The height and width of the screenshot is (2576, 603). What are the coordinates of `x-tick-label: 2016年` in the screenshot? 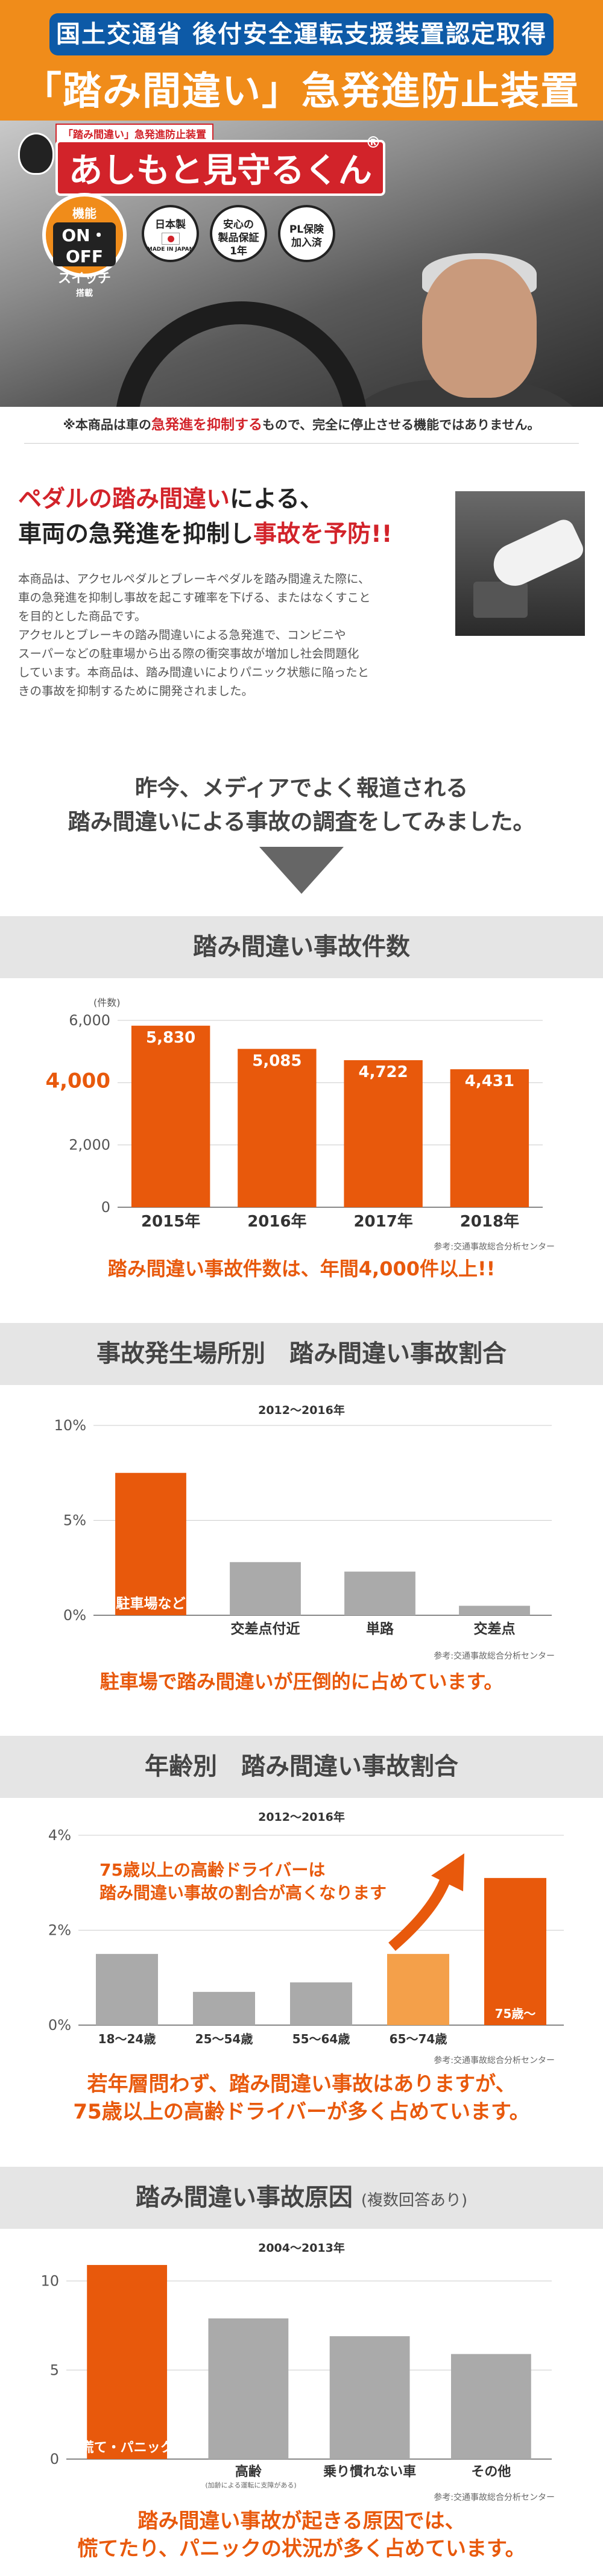 It's located at (276, 1221).